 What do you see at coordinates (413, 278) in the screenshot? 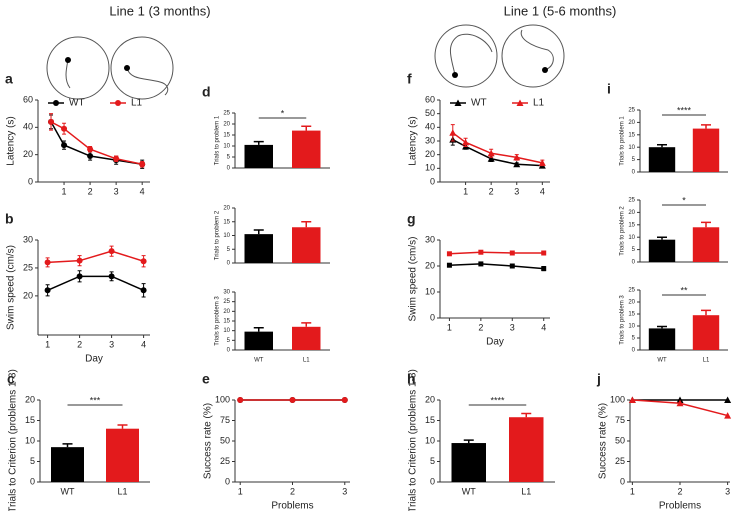
I see `y-axis-label: Swim speed (cm/s)` at bounding box center [413, 278].